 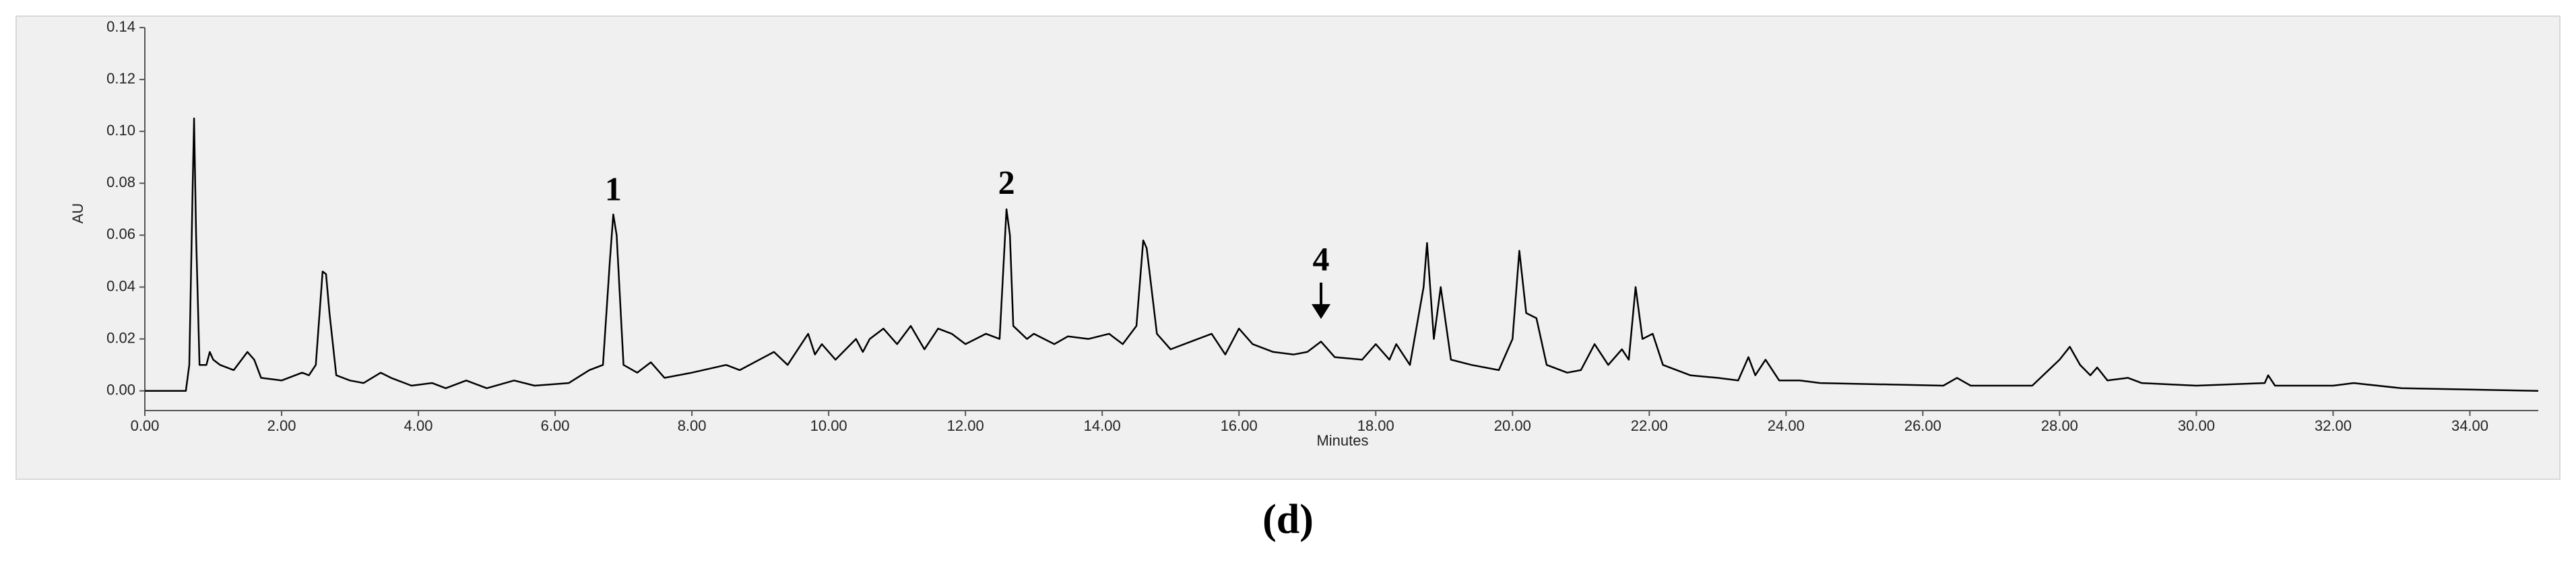 What do you see at coordinates (1342, 440) in the screenshot?
I see `x-axis-title: Minutes` at bounding box center [1342, 440].